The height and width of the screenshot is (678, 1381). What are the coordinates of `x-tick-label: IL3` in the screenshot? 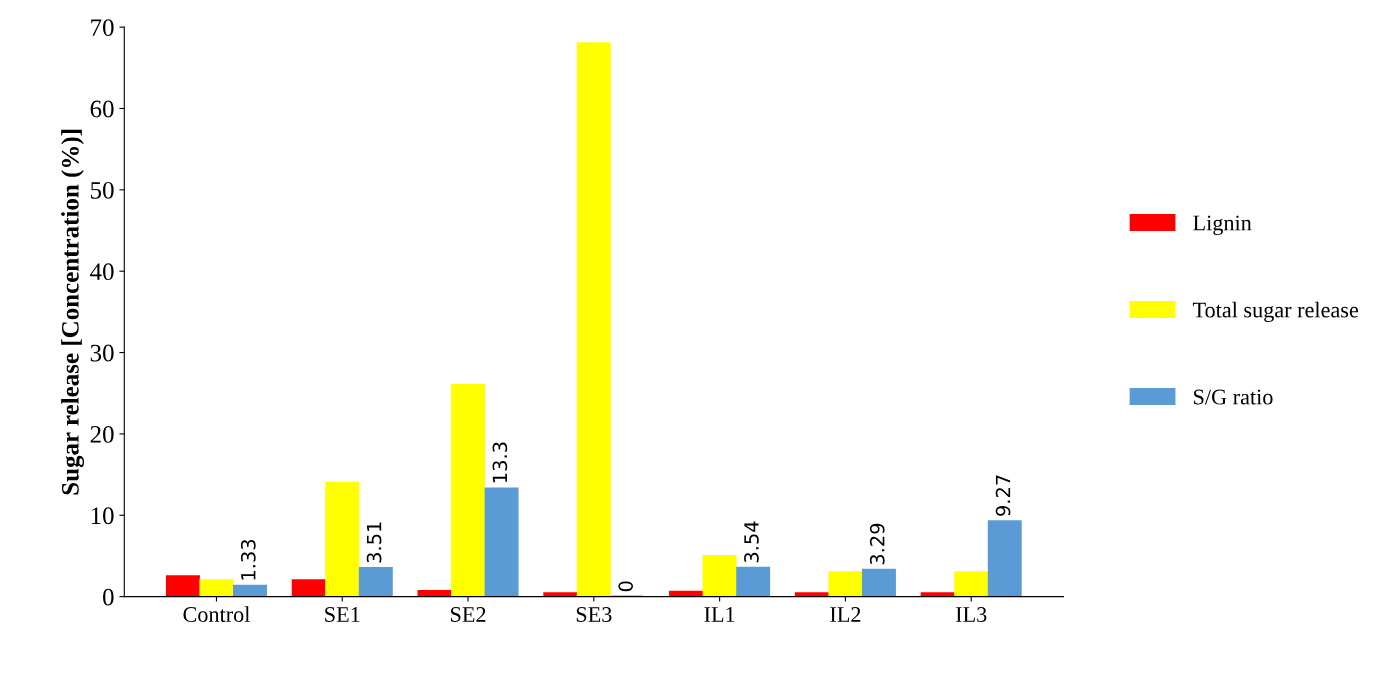 It's located at (971, 614).